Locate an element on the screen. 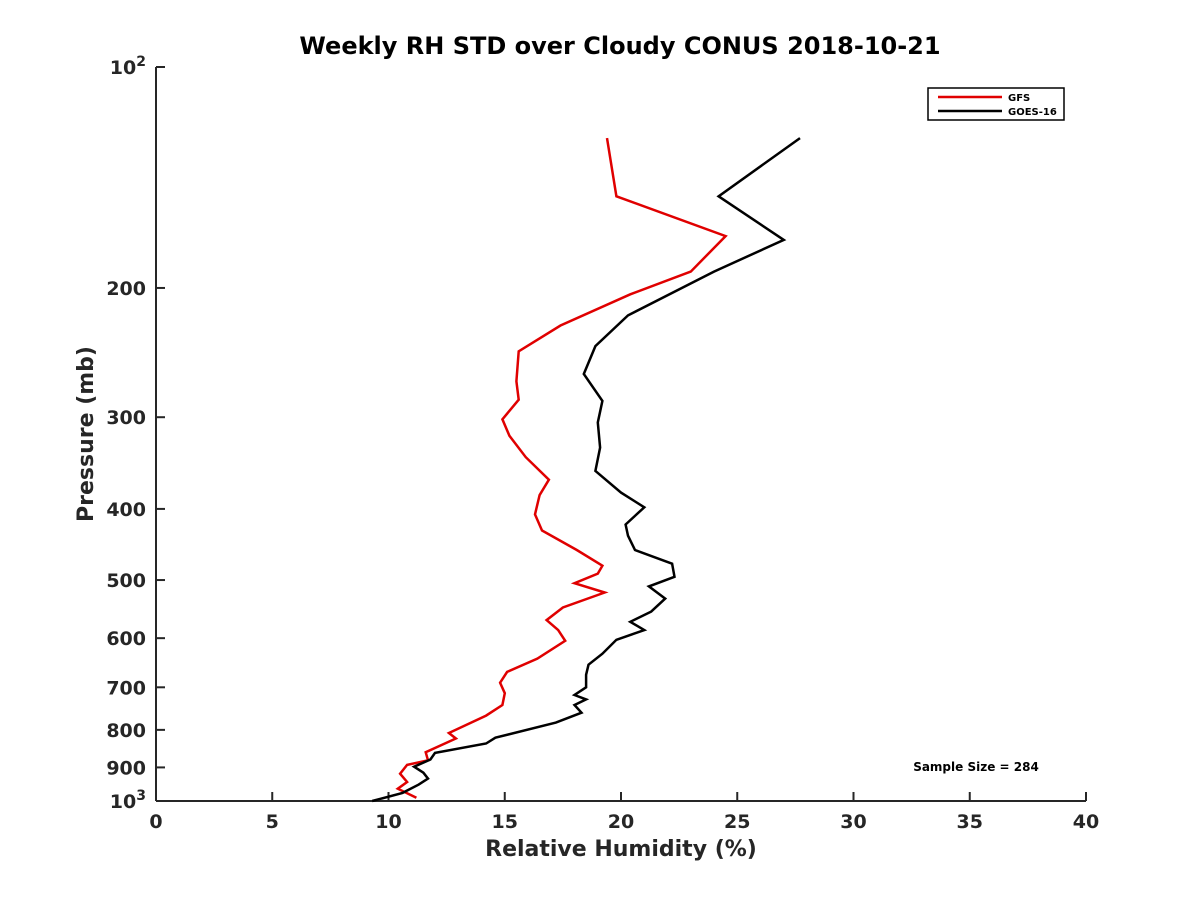  y-tick-label: 300 is located at coordinates (126, 418).